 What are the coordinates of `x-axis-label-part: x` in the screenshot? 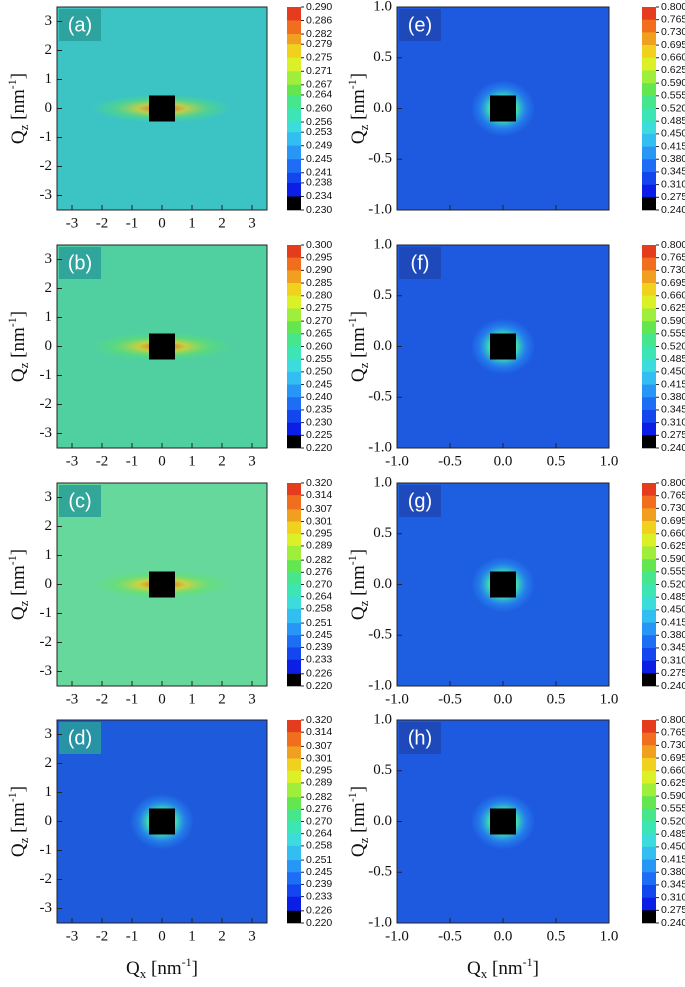 It's located at (484, 973).